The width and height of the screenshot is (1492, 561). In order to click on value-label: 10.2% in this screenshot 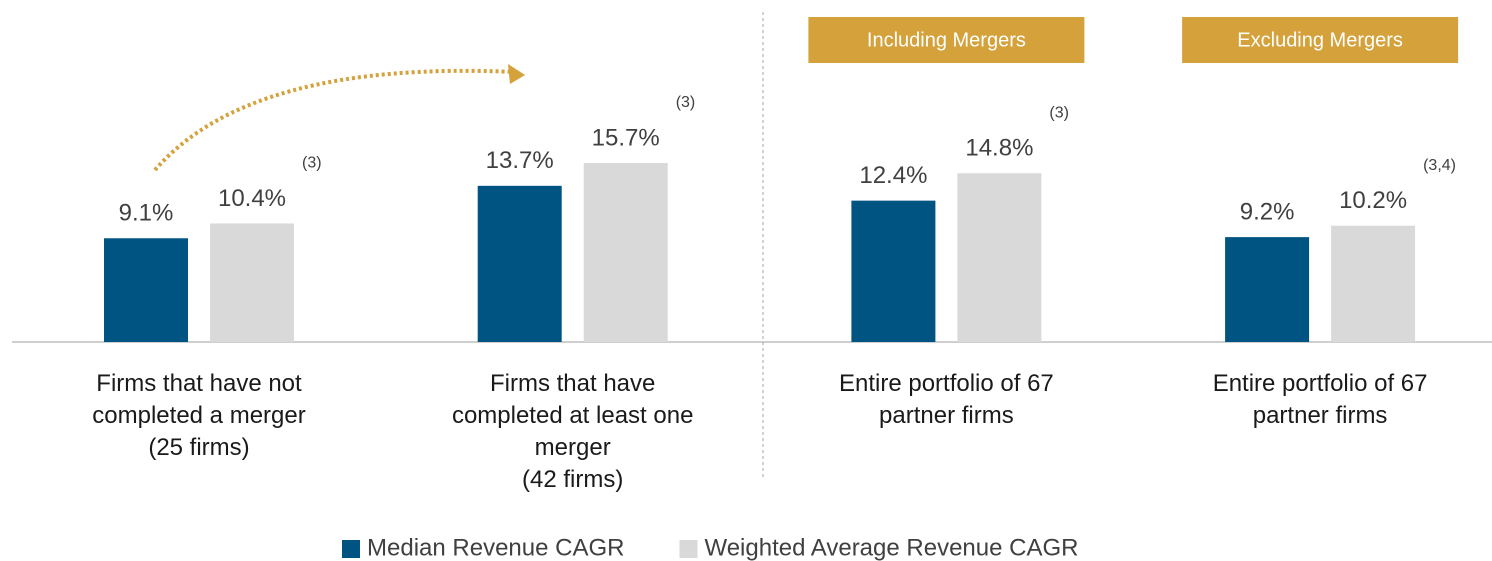, I will do `click(1373, 200)`.